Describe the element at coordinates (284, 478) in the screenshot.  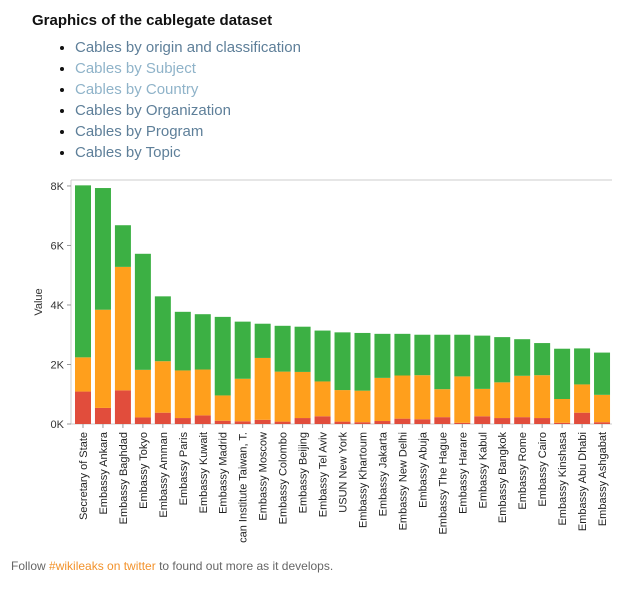
I see `x-tick-label: Embassy Colombo` at that location.